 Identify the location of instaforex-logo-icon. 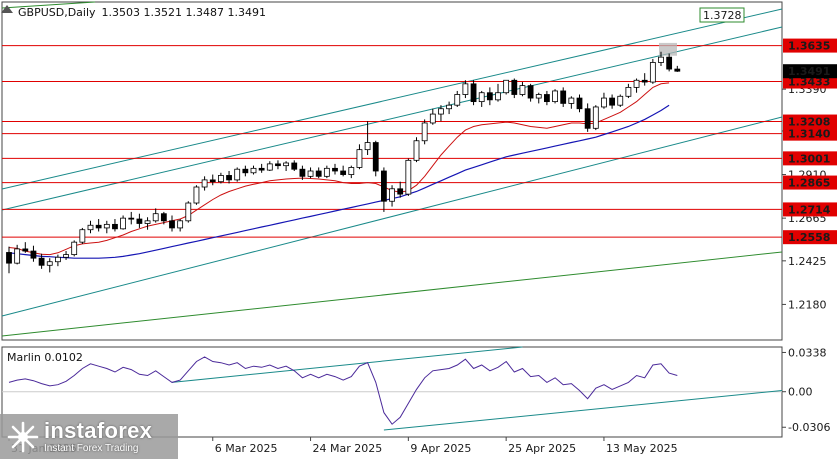
(23, 437).